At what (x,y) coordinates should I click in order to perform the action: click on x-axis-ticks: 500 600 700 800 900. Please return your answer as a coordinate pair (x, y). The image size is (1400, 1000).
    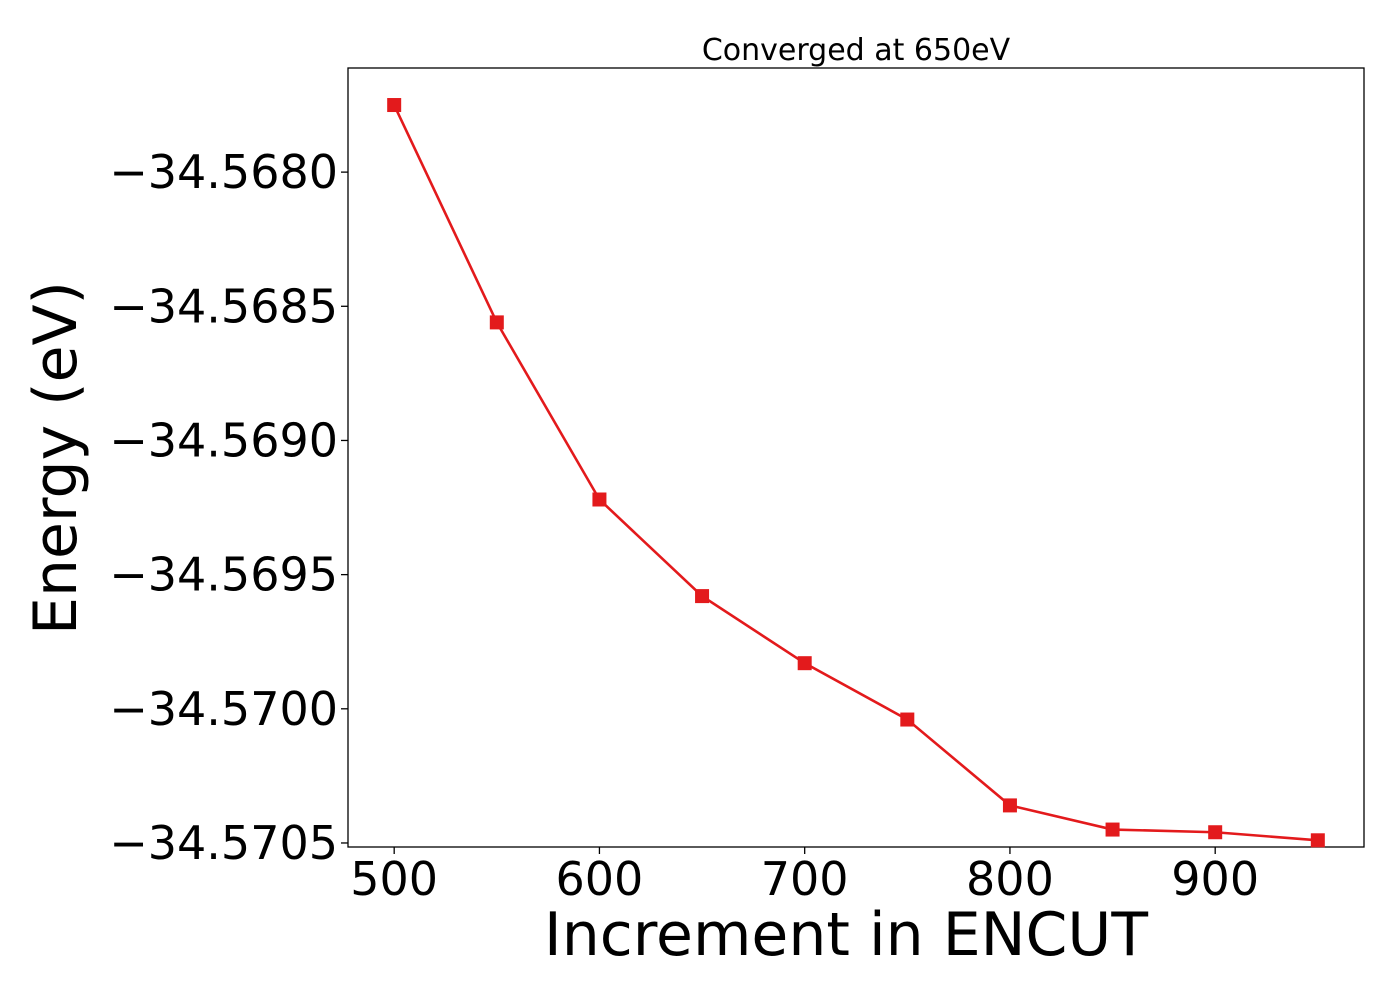
    Looking at the image, I should click on (804, 876).